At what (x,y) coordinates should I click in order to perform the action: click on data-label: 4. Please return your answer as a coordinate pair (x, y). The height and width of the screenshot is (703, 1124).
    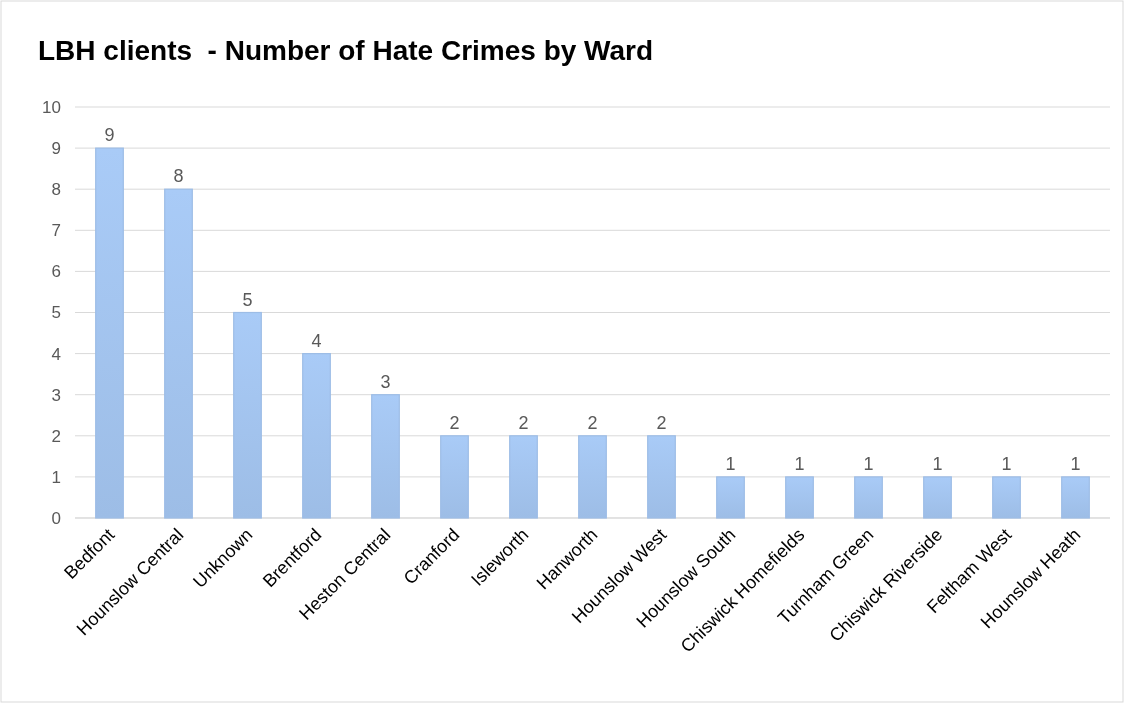
    Looking at the image, I should click on (316, 340).